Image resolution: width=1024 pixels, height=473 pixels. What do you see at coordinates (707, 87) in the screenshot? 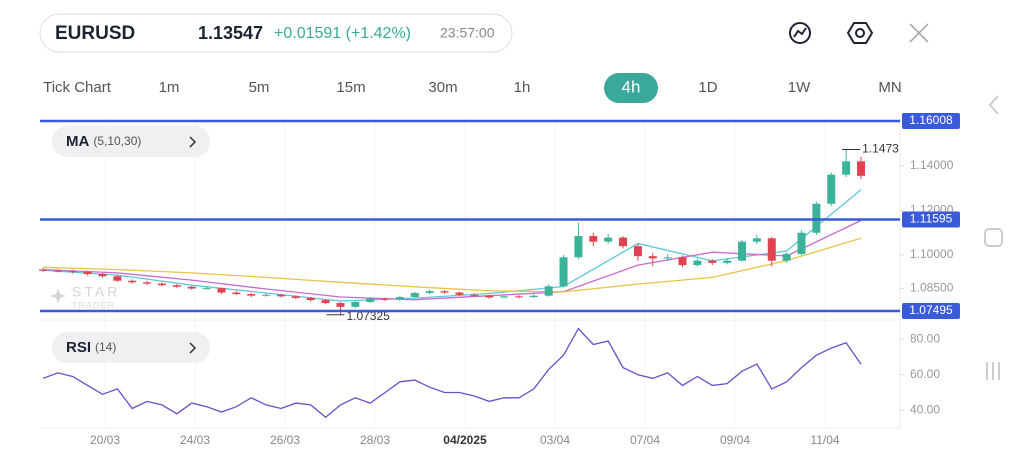
I see `timeframe-tab: 1D` at bounding box center [707, 87].